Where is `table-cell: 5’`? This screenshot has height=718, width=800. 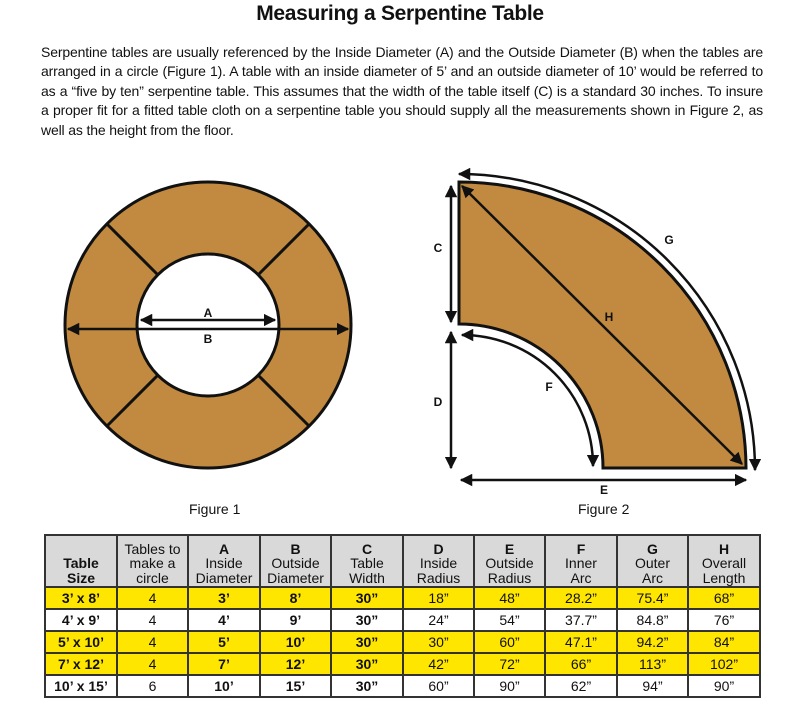
table-cell: 5’ is located at coordinates (224, 642).